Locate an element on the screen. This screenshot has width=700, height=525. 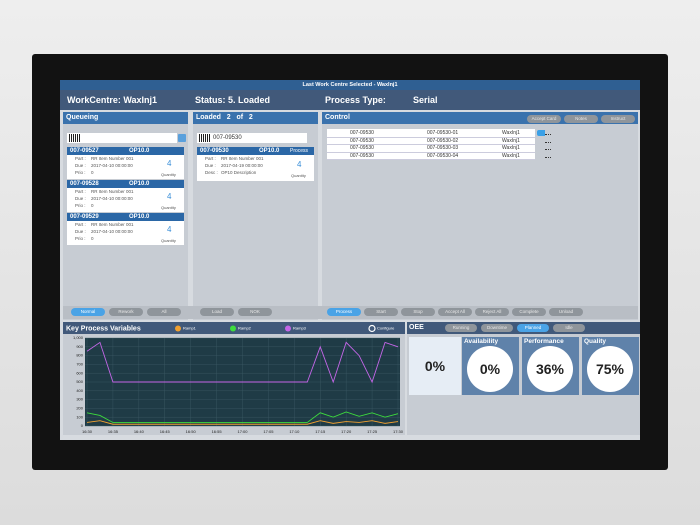
oee-tile: Performance 36% is located at coordinates (550, 366).